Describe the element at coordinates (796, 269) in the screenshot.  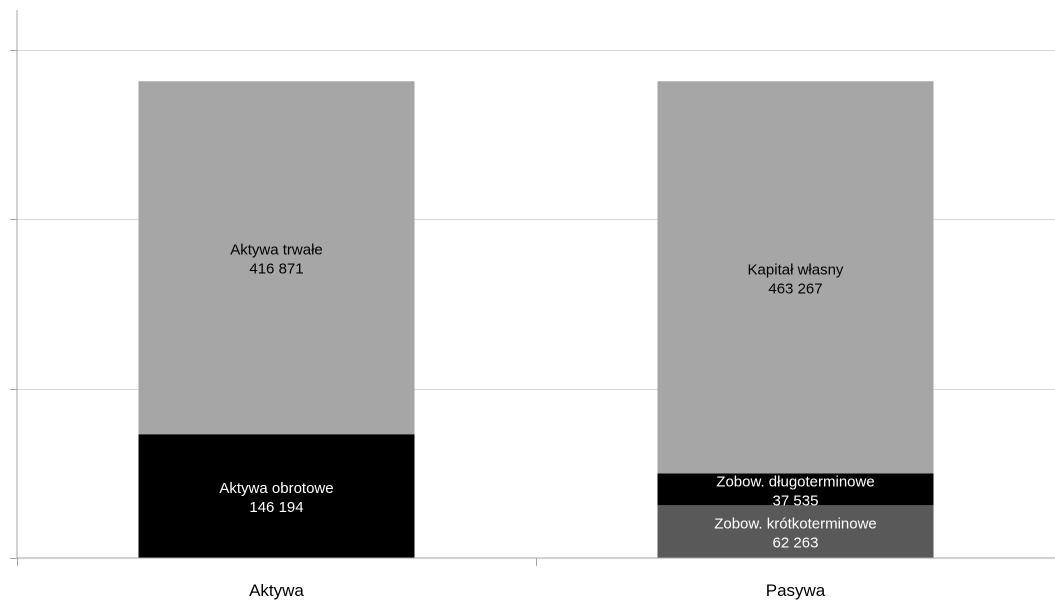
I see `segment-name-label: Kapitał własny` at that location.